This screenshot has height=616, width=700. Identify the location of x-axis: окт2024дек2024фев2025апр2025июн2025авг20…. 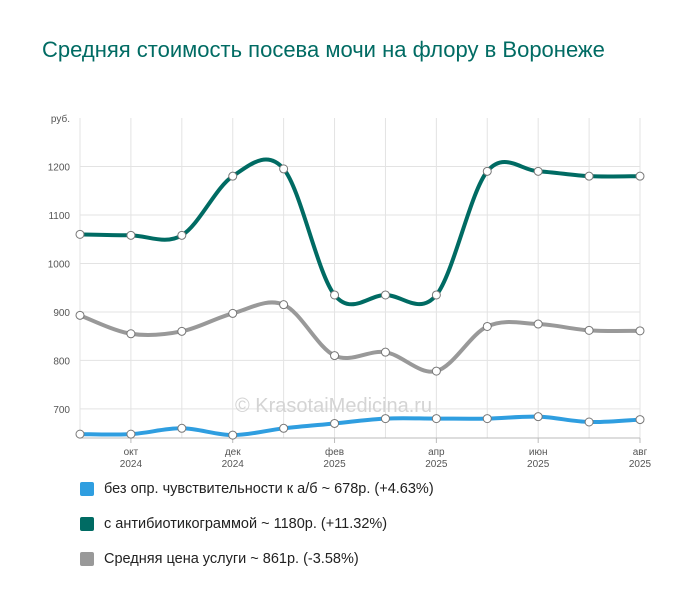
(366, 453).